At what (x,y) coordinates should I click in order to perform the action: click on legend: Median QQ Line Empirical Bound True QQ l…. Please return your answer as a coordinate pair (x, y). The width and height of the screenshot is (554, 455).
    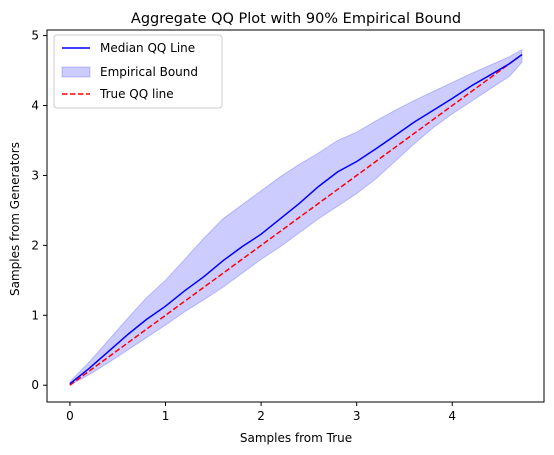
    Looking at the image, I should click on (138, 71).